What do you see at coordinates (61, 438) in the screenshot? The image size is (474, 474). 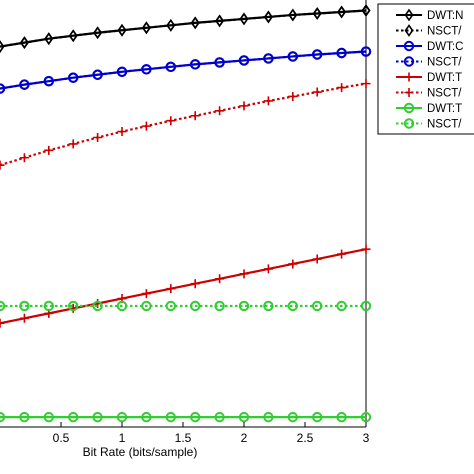 I see `x-tick-label: 0.5` at bounding box center [61, 438].